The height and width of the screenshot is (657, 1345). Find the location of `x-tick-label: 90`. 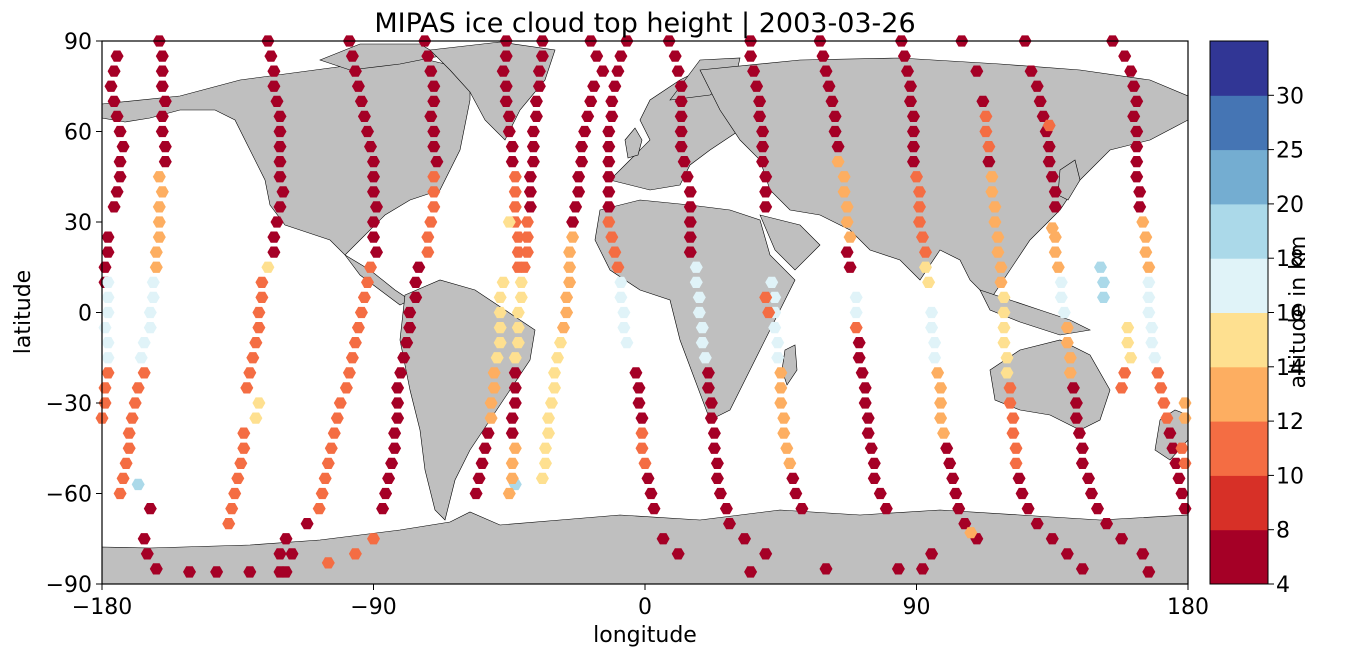

x-tick-label: 90 is located at coordinates (917, 607).